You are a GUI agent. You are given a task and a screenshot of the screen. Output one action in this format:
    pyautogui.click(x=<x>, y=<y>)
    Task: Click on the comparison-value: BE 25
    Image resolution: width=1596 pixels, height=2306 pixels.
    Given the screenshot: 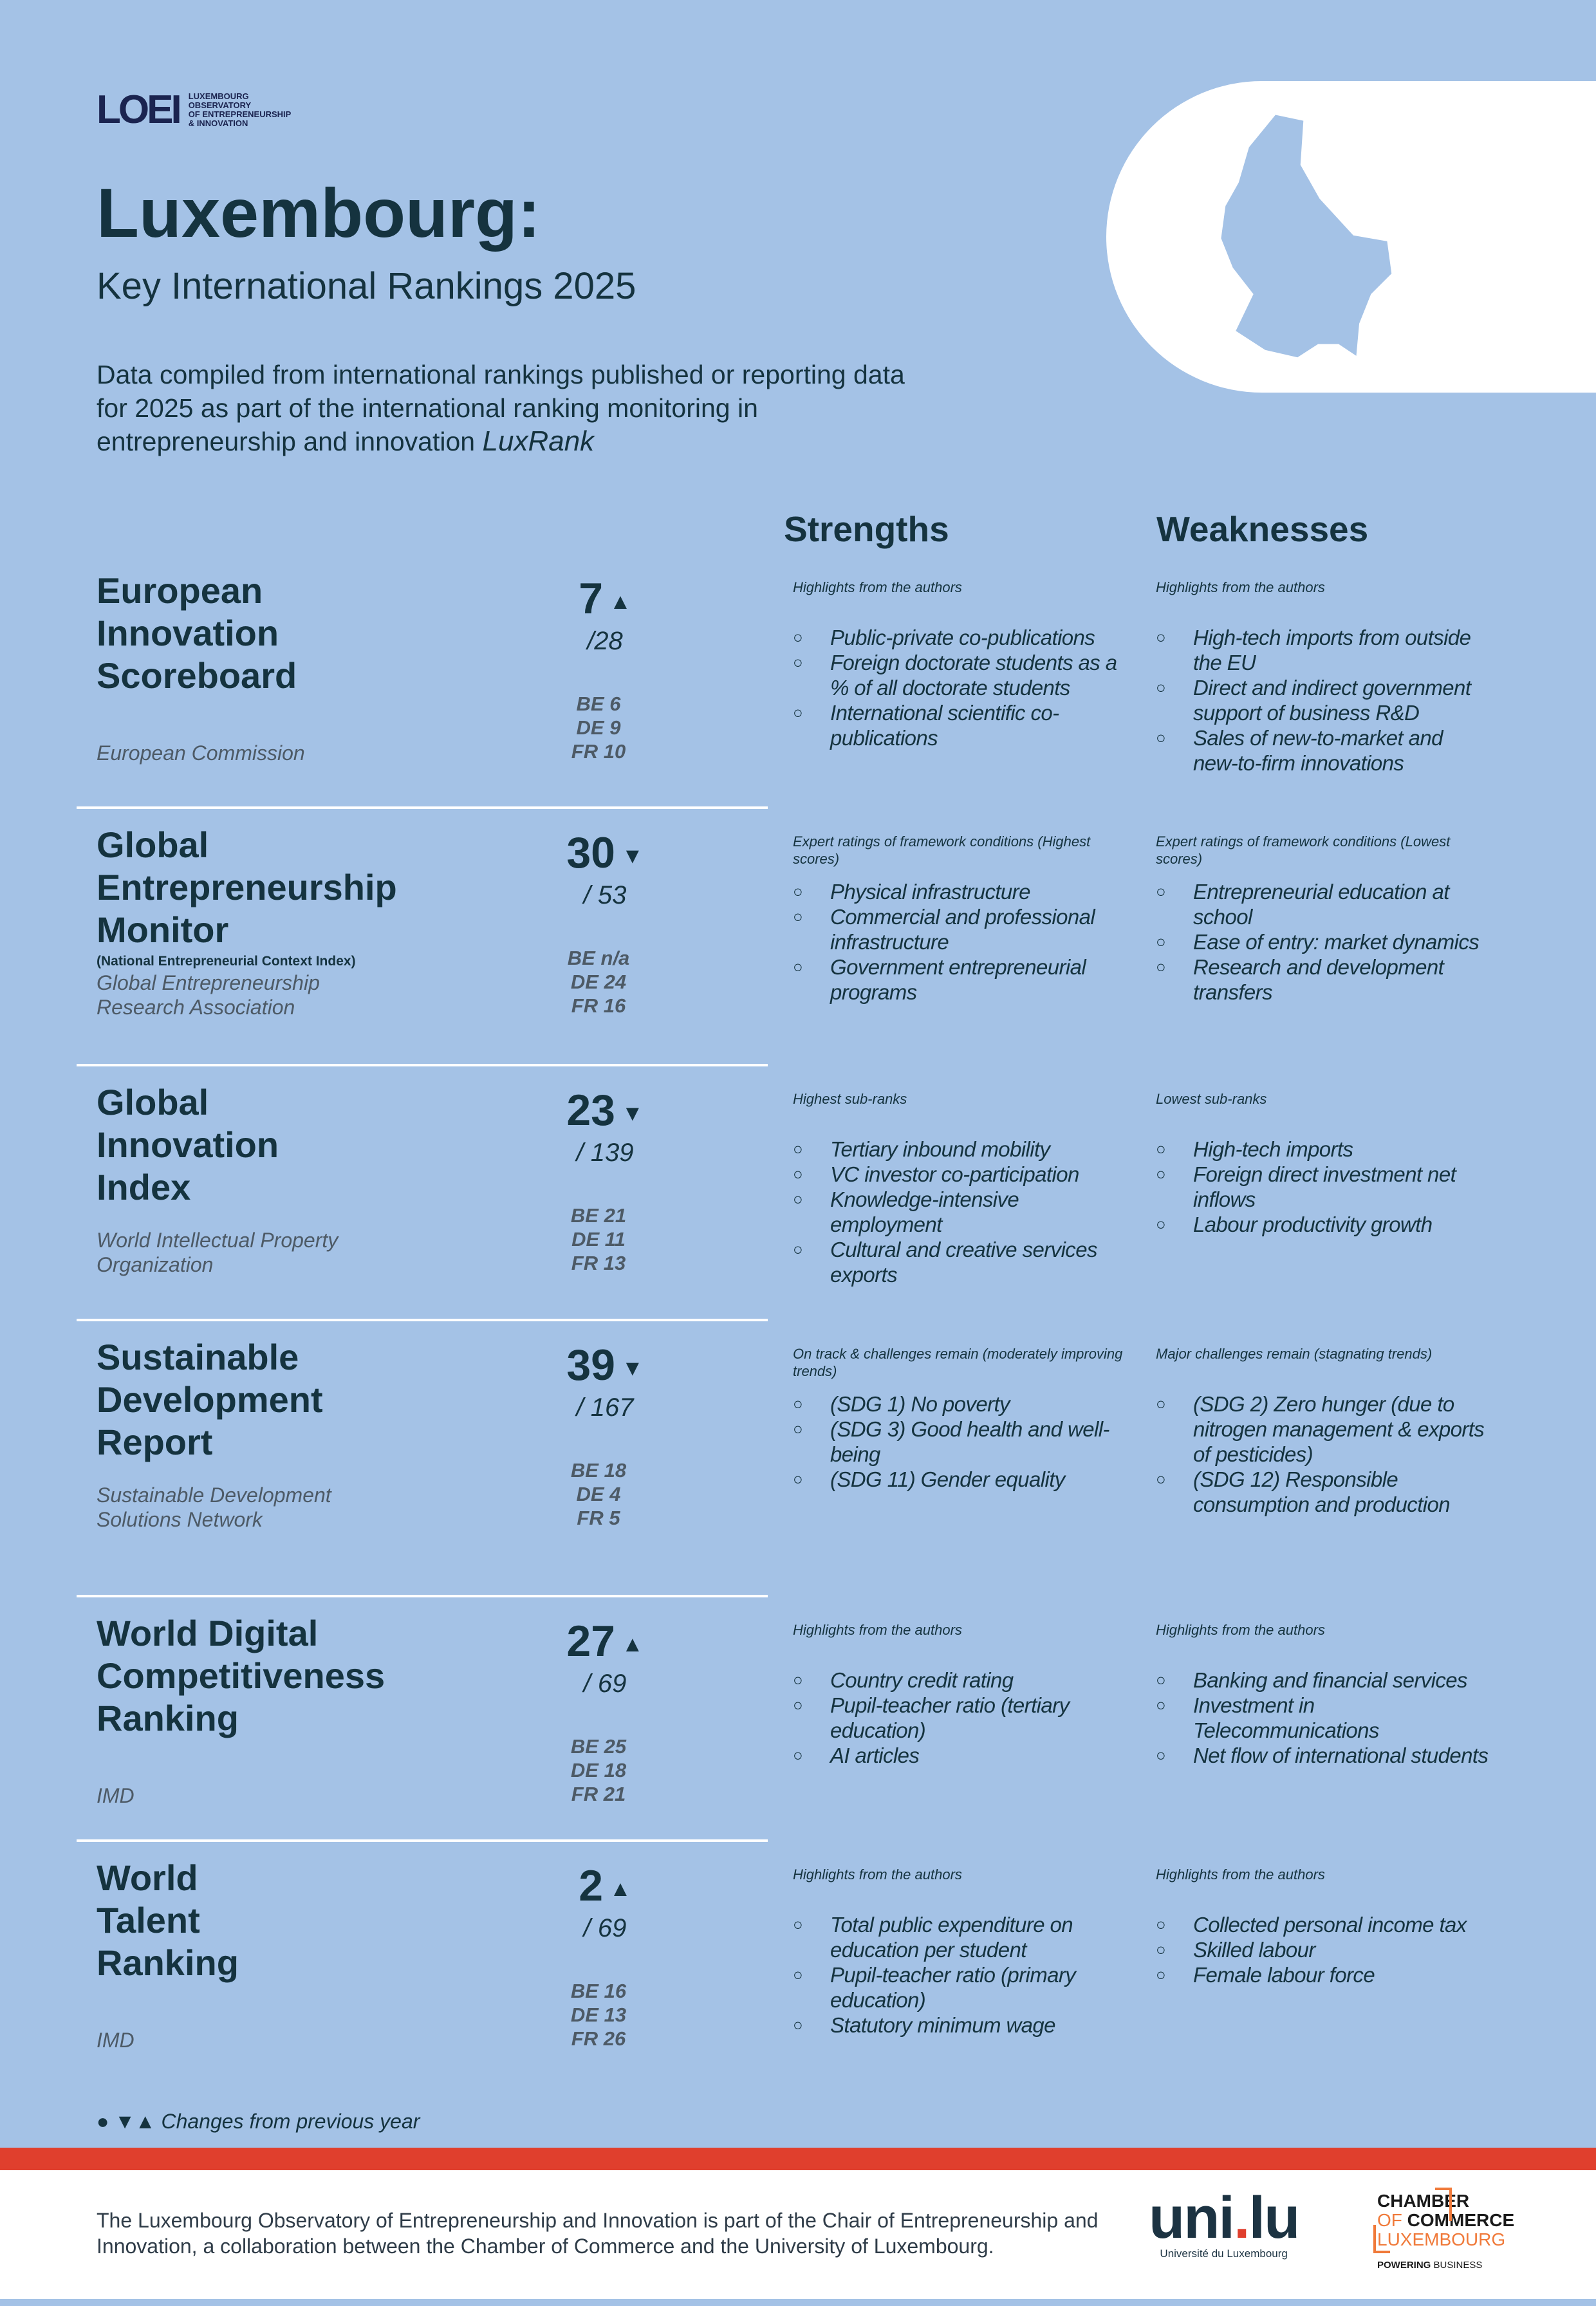 What is the action you would take?
    pyautogui.click(x=598, y=1746)
    